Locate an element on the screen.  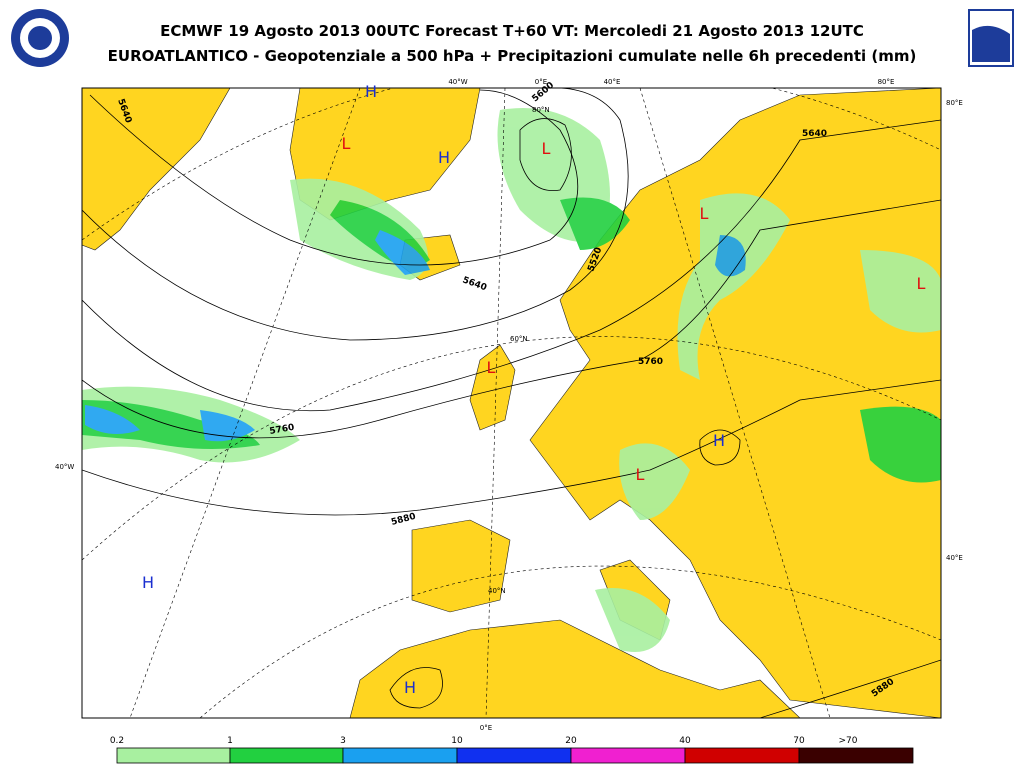
legend-label: 1 is located at coordinates (230, 741).